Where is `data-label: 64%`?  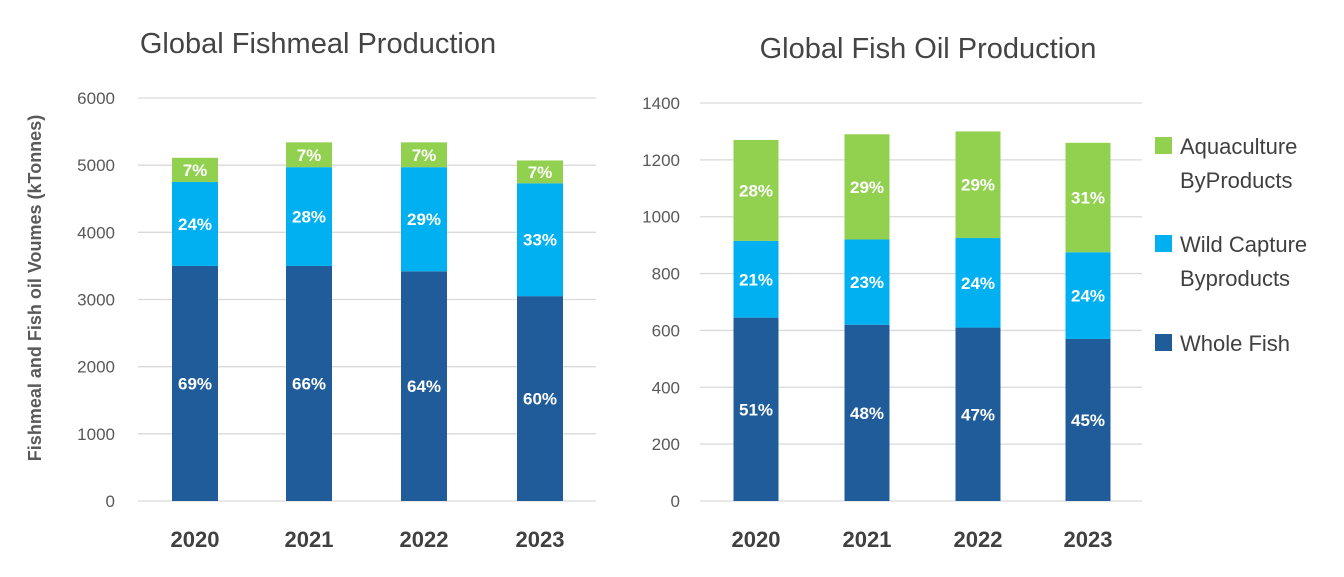
data-label: 64% is located at coordinates (424, 386).